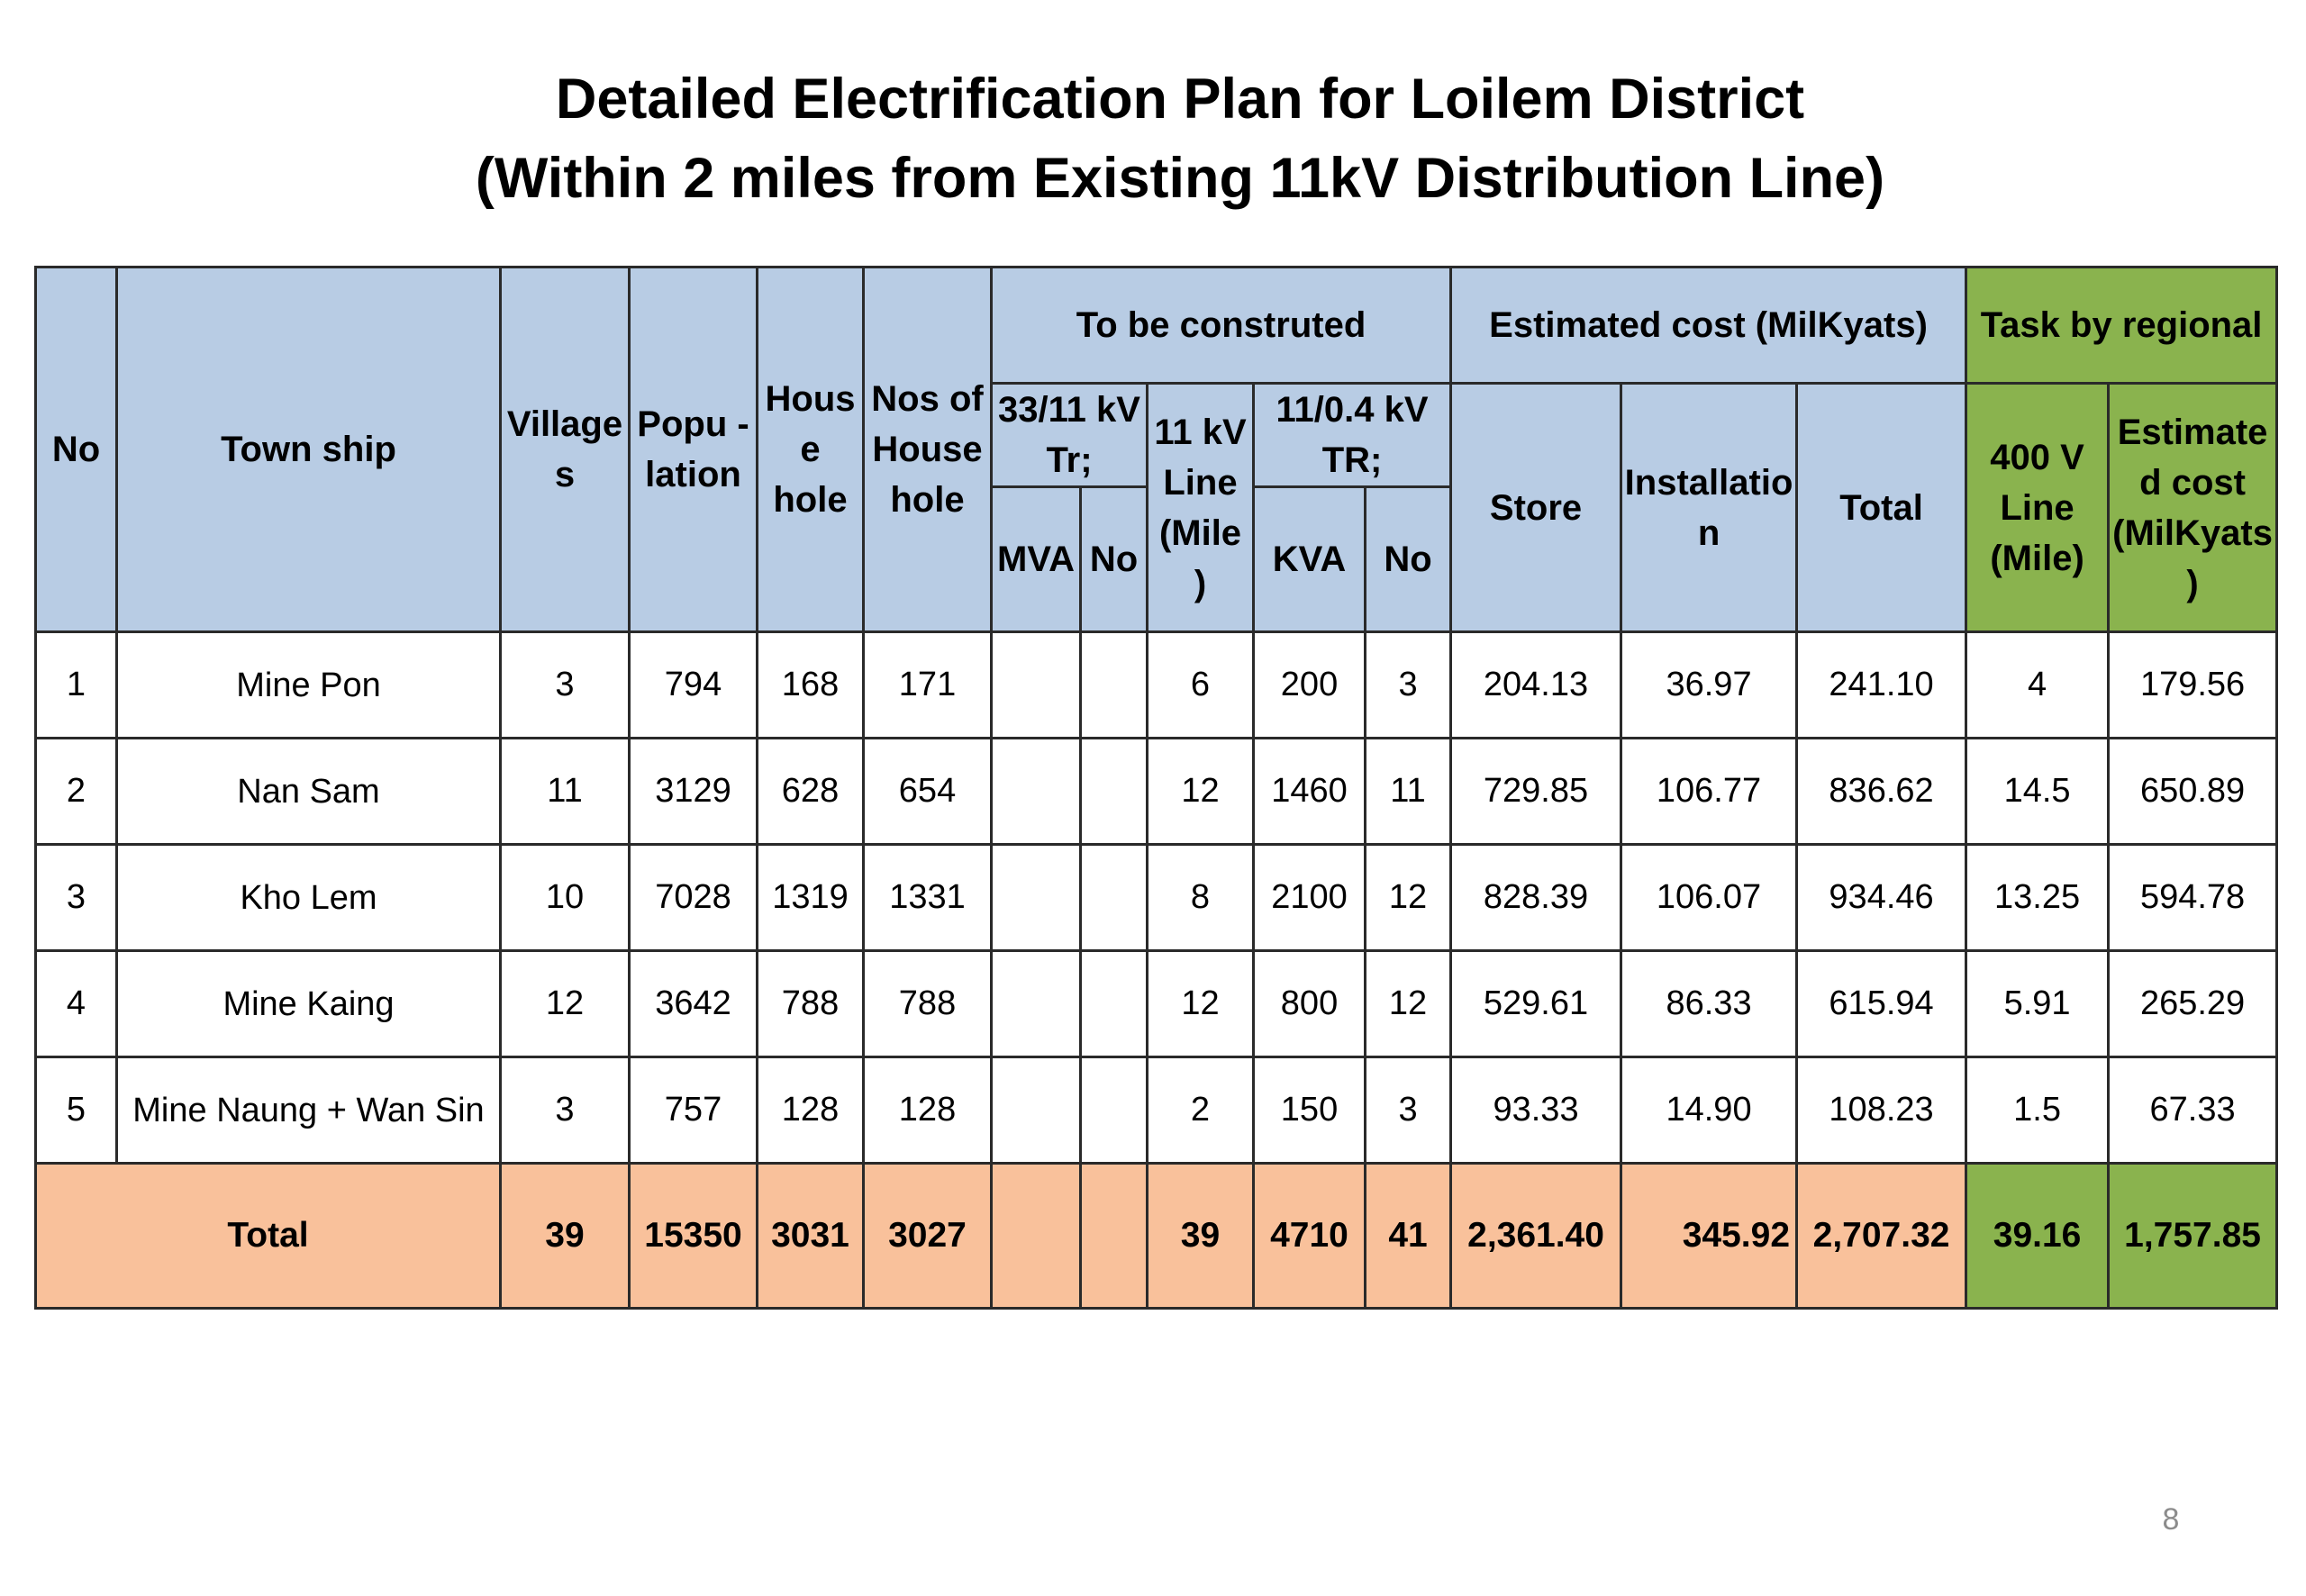  Describe the element at coordinates (308, 897) in the screenshot. I see `cell-township: Kho Lem` at that location.